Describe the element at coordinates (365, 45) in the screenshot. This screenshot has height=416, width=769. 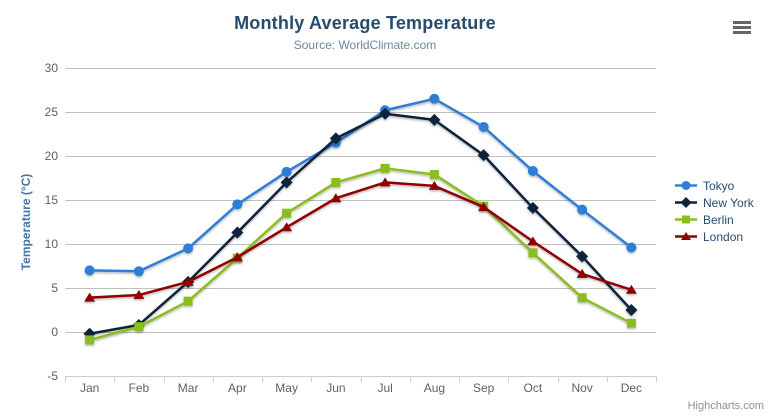
I see `chart-subtitle: Source: WorldClimate.com` at that location.